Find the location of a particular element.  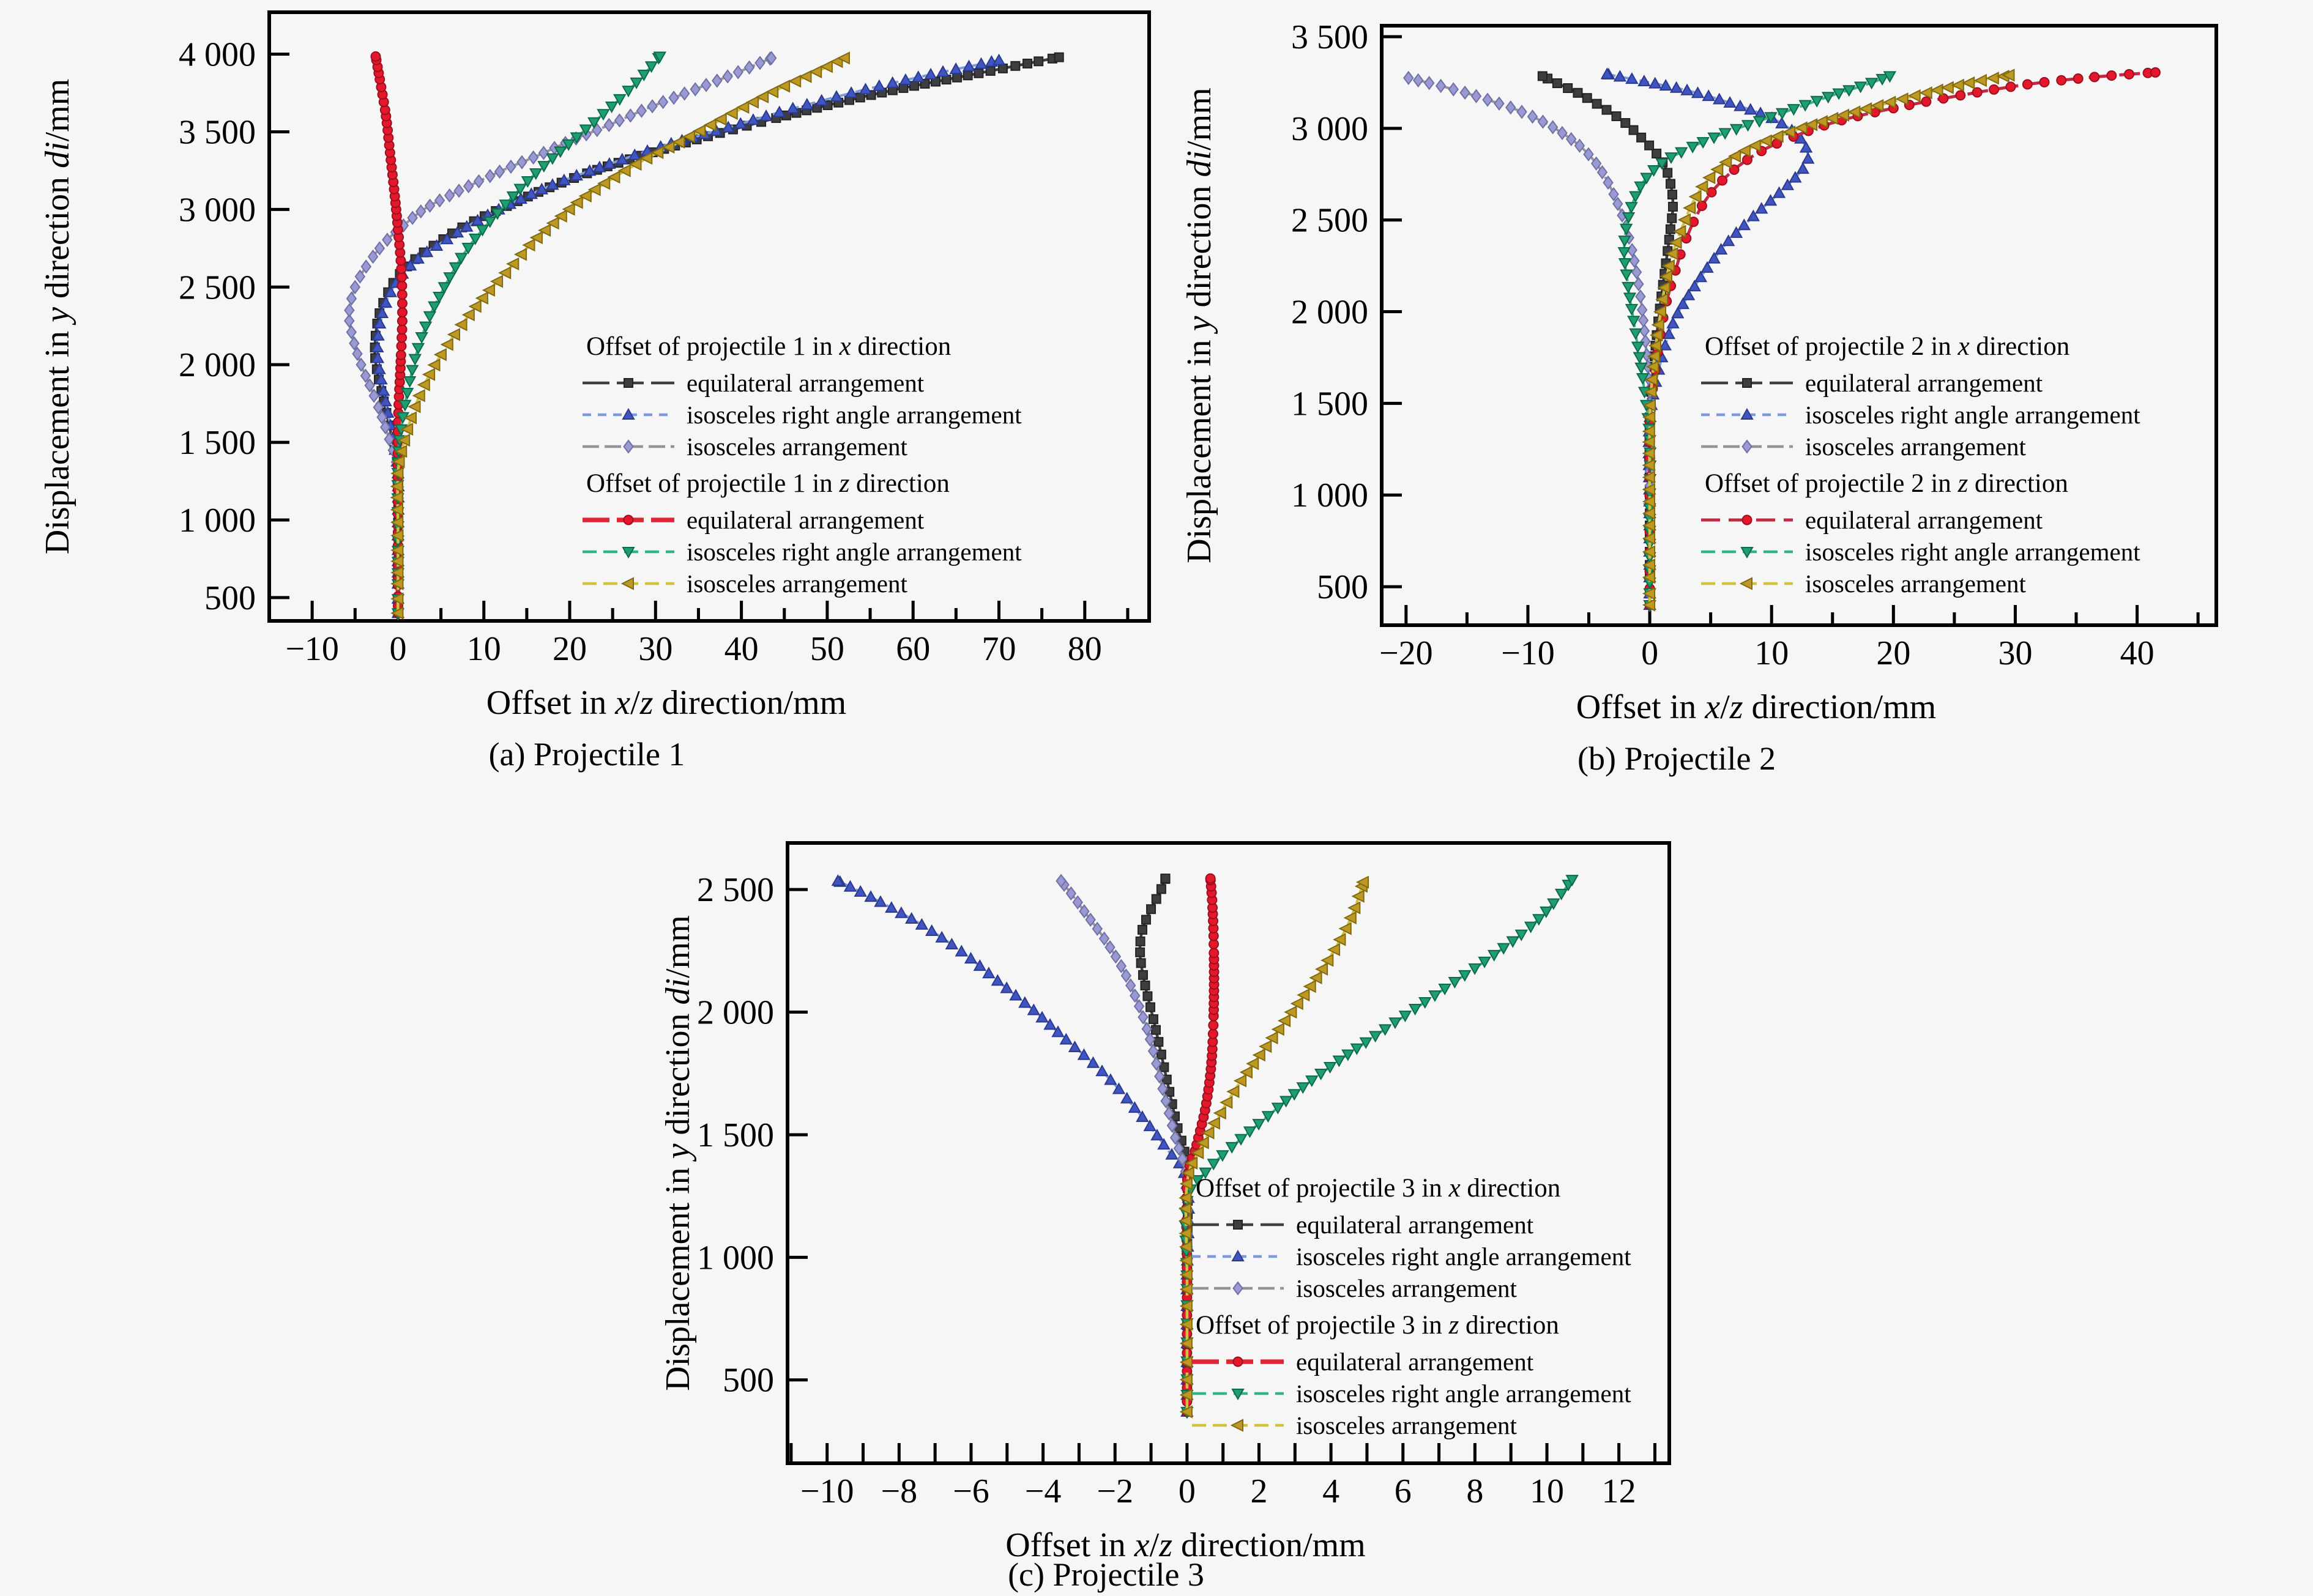

plot-frame is located at coordinates (1799, 325).